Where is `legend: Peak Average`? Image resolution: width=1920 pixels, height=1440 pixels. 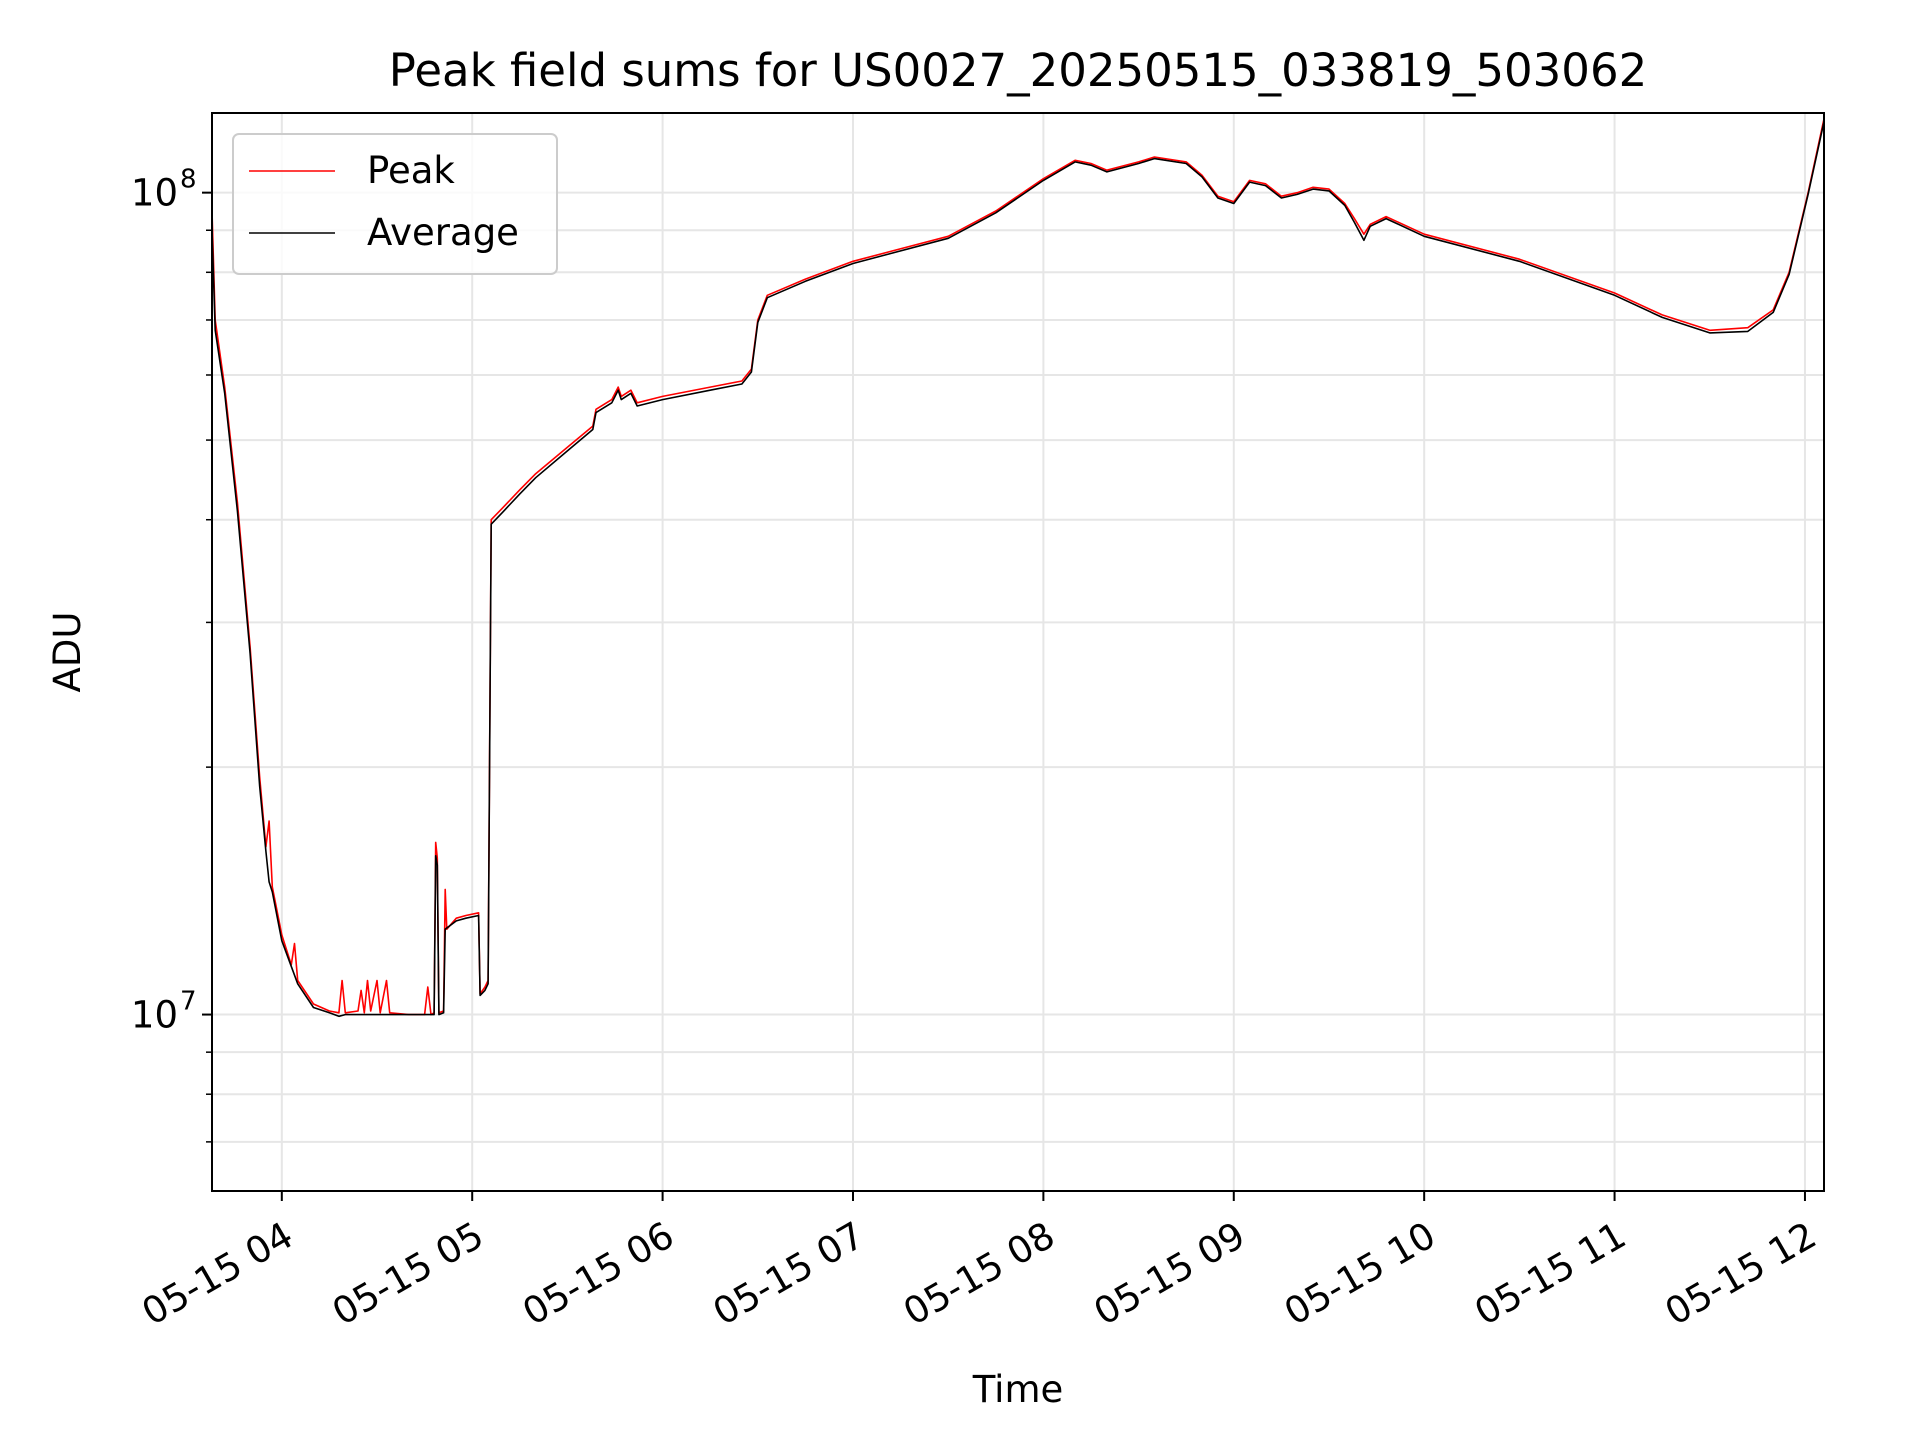
legend: Peak Average is located at coordinates (395, 204).